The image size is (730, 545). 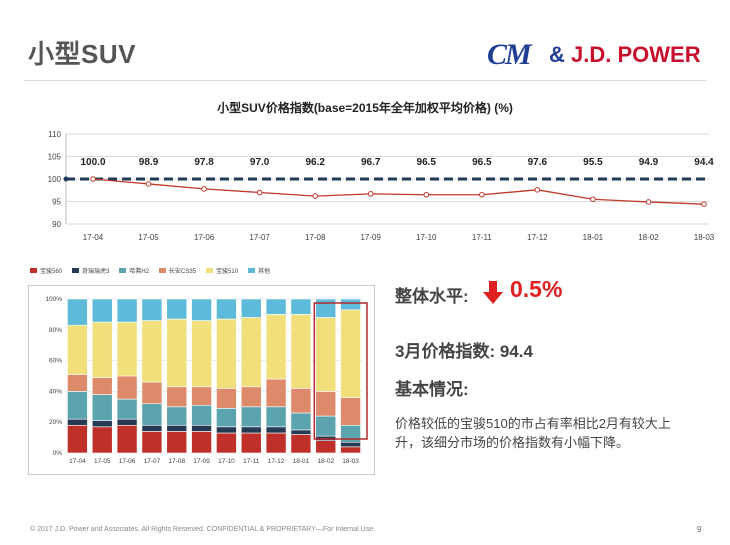 What do you see at coordinates (55, 179) in the screenshot?
I see `y-tick-label: 100` at bounding box center [55, 179].